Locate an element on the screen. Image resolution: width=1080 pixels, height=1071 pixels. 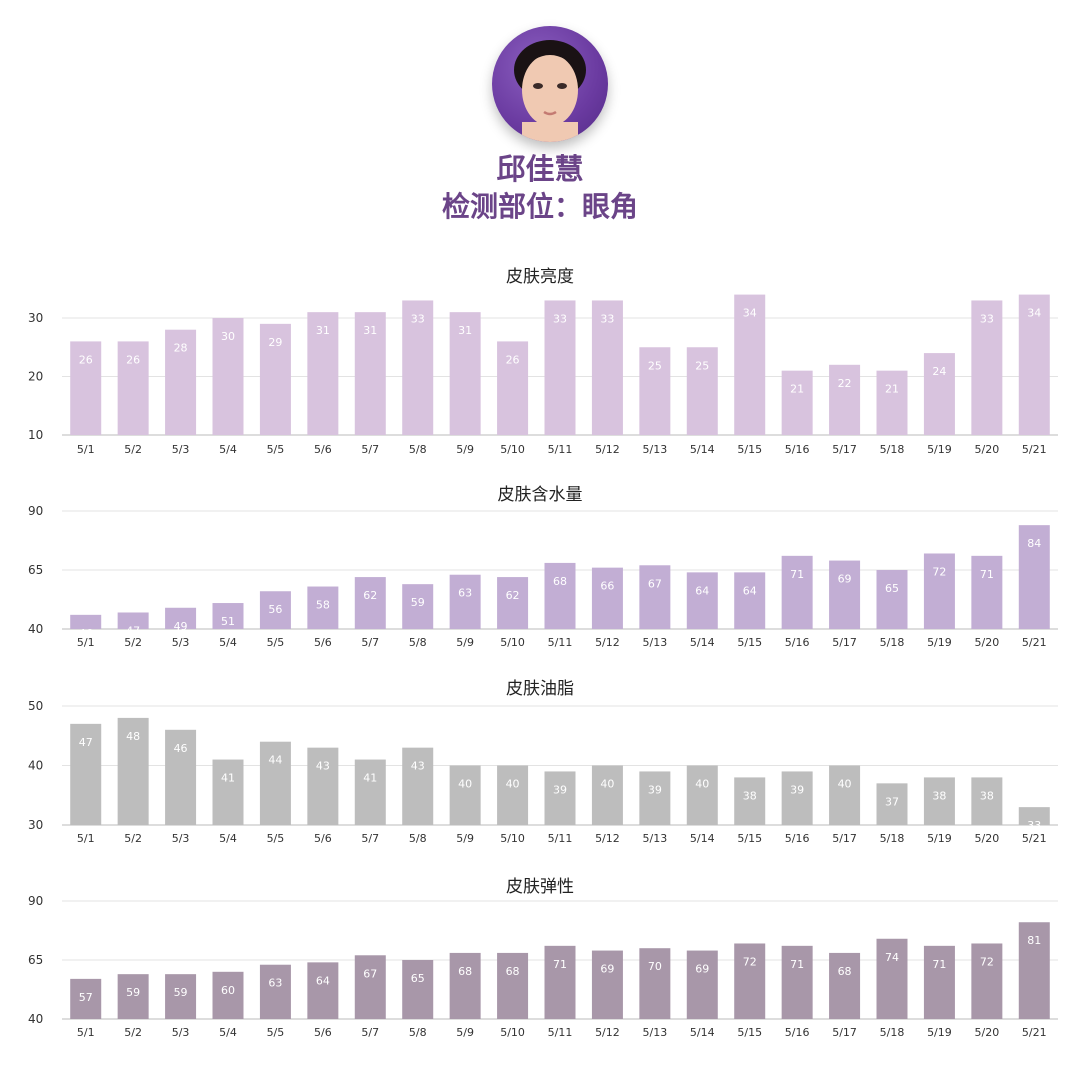
x-tick-label: 5/4 is located at coordinates (228, 838).